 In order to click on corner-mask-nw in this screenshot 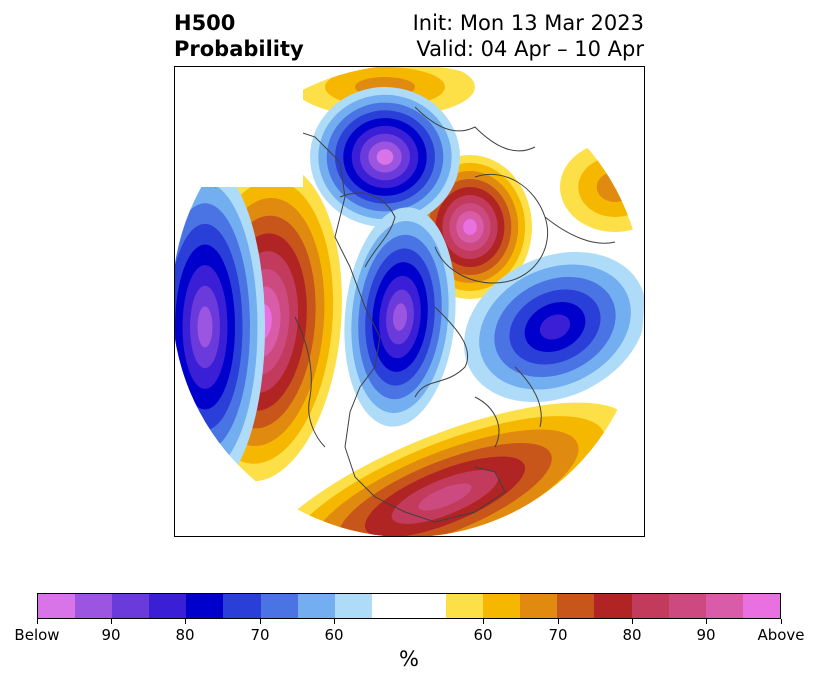, I will do `click(235, 142)`.